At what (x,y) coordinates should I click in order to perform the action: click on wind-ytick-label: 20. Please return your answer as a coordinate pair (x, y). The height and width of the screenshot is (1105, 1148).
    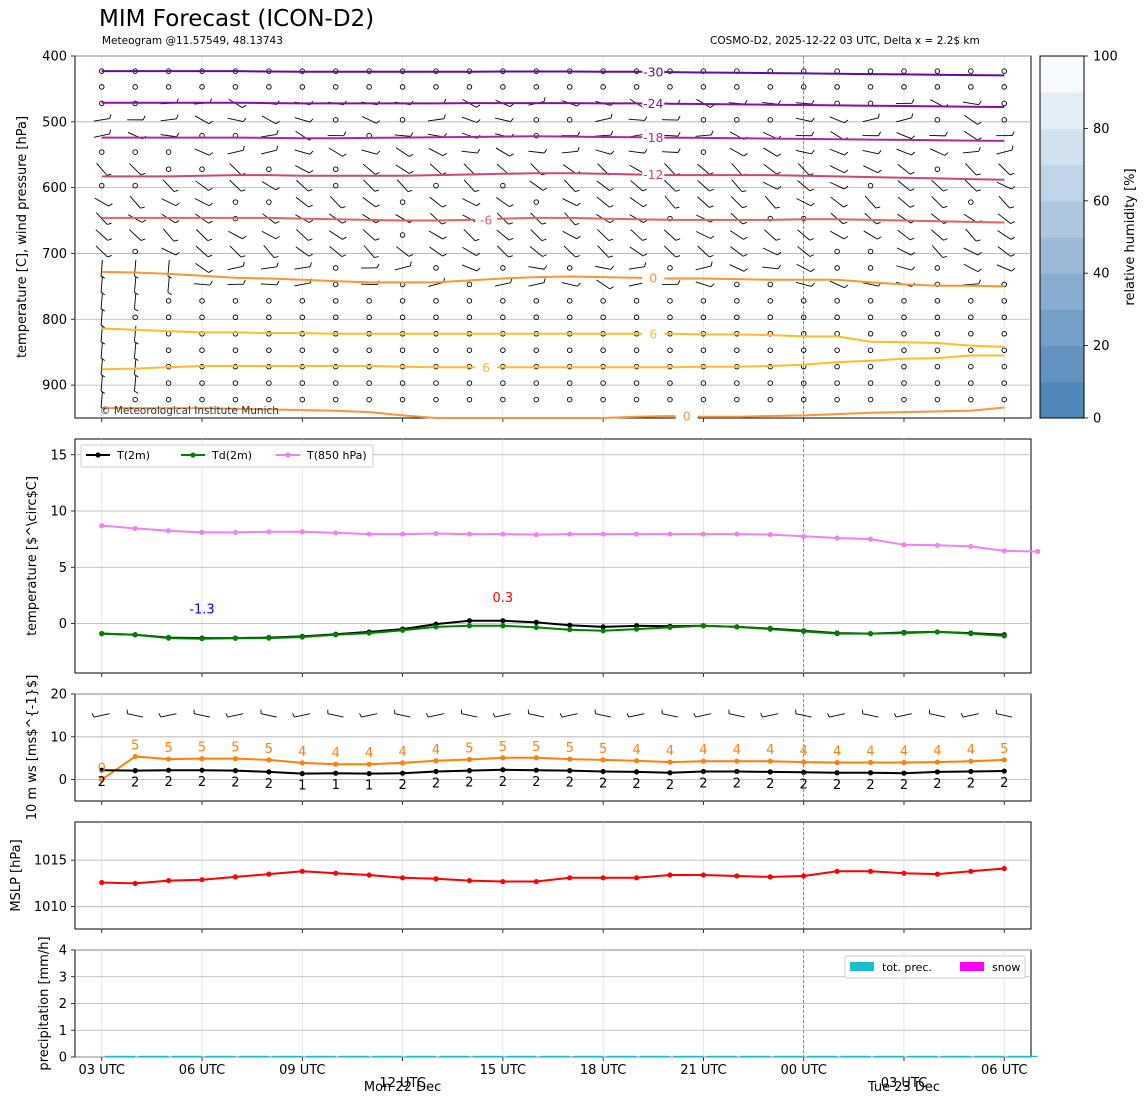
    Looking at the image, I should click on (58, 695).